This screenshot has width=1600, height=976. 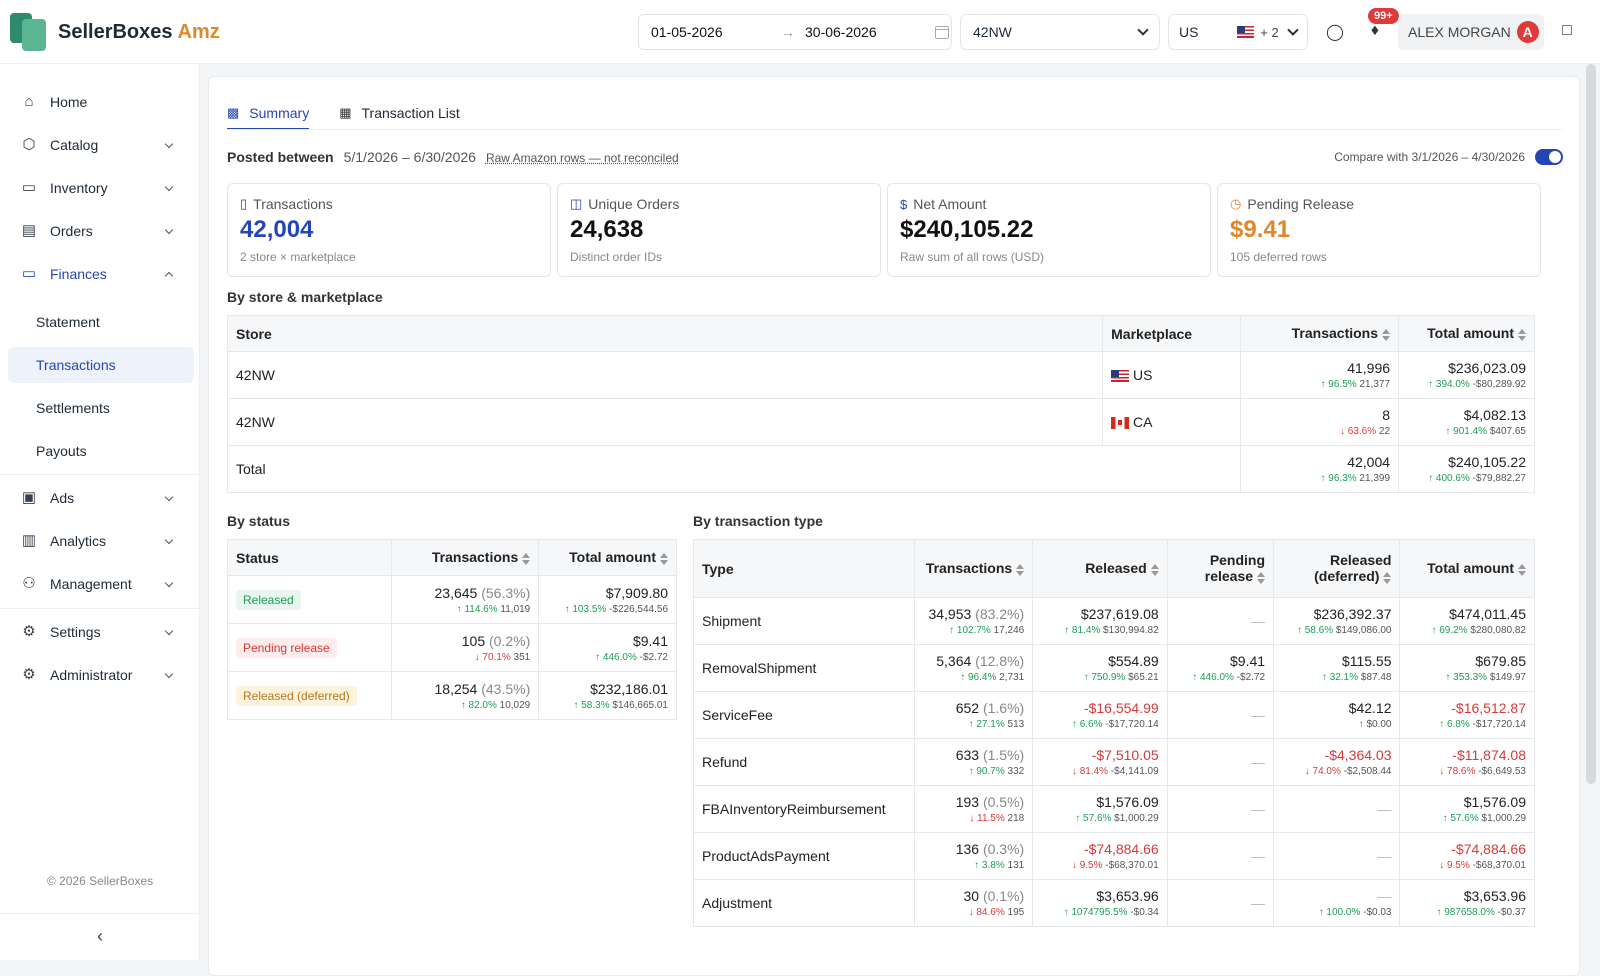 What do you see at coordinates (101, 274) in the screenshot?
I see `sidebar-item-finances: ▭ Finances` at bounding box center [101, 274].